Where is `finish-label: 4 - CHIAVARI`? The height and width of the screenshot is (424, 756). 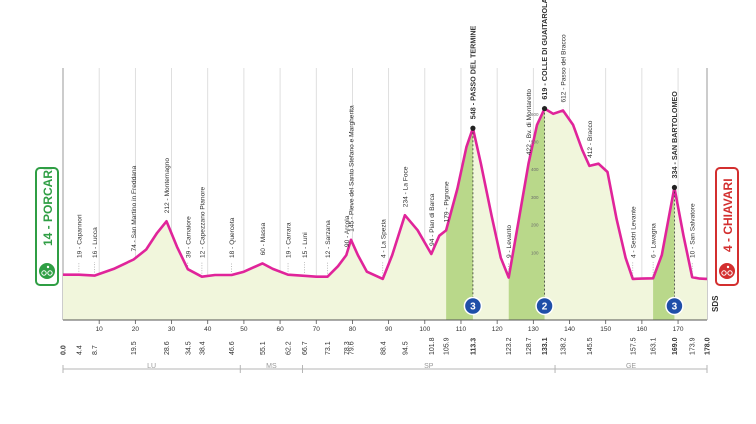 finish-label: 4 - CHIAVARI is located at coordinates (728, 215).